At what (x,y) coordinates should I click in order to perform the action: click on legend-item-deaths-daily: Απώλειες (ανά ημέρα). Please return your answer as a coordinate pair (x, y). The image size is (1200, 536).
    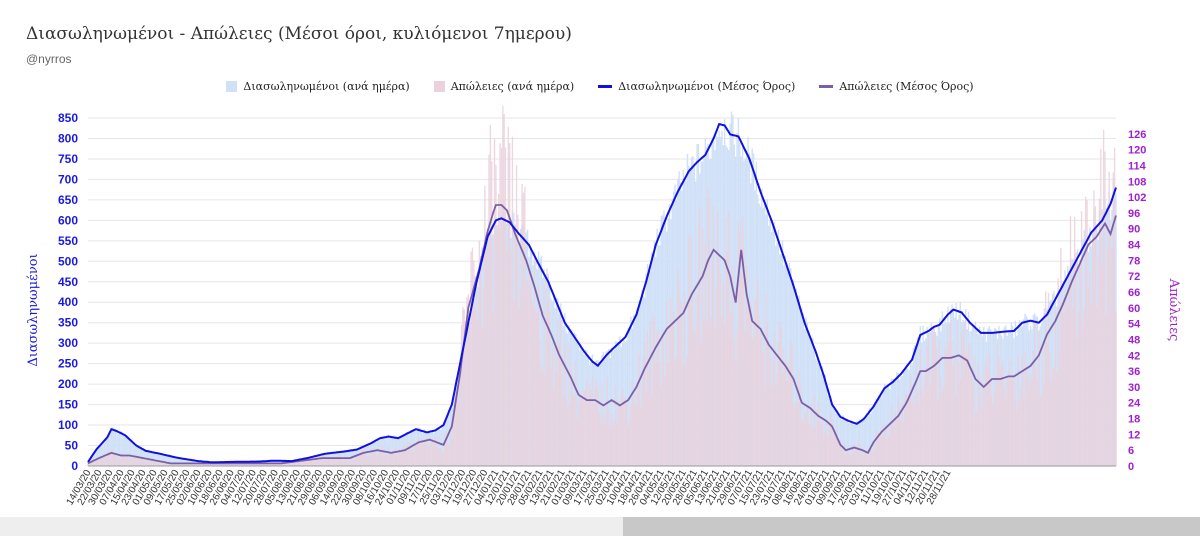
    Looking at the image, I should click on (503, 86).